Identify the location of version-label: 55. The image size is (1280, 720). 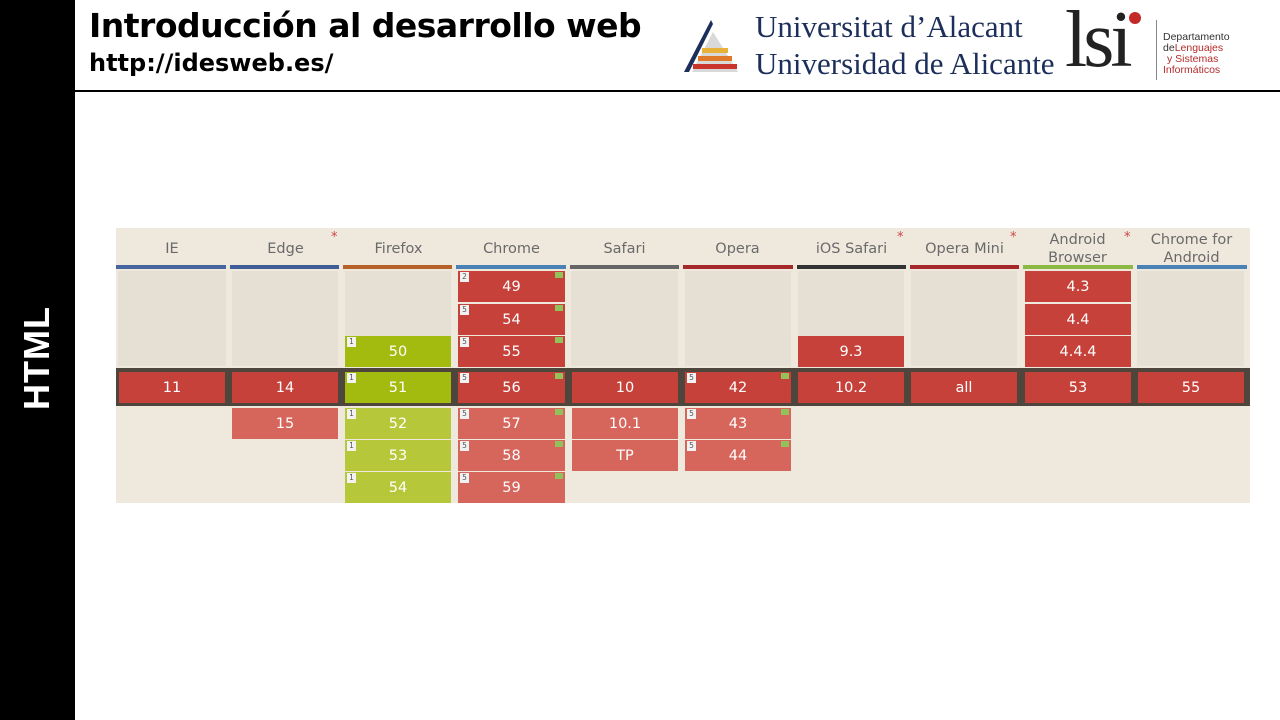
(511, 351).